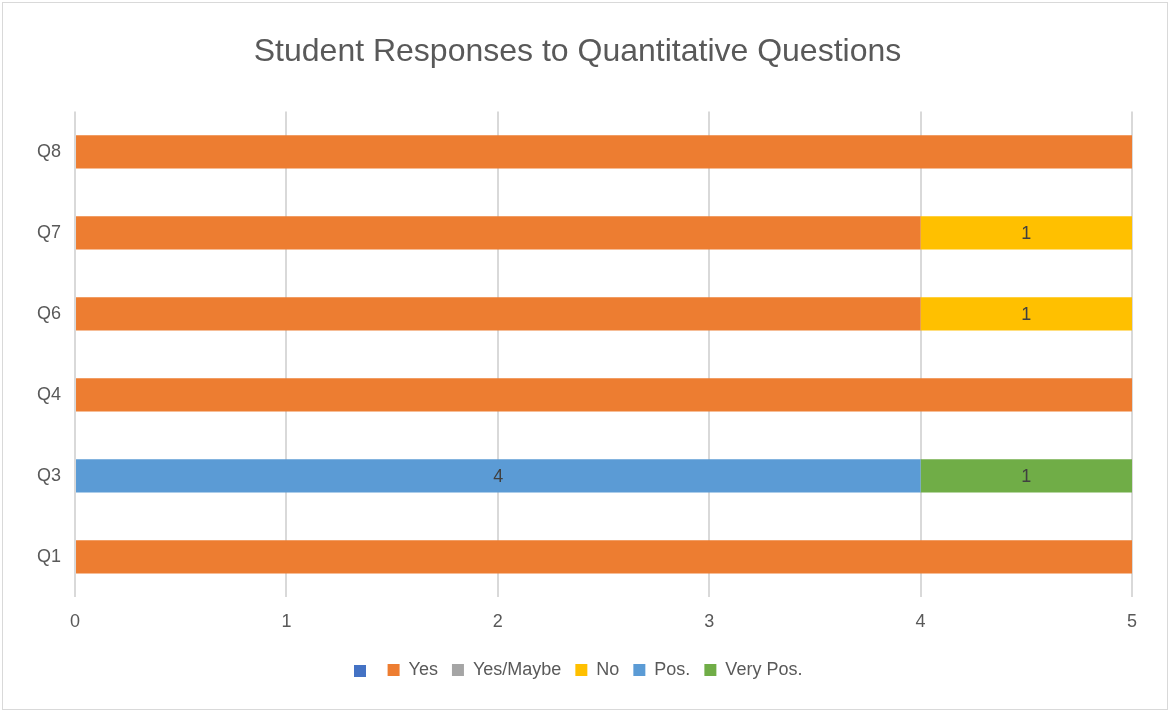  I want to click on y-tick-label: Q3, so click(49, 474).